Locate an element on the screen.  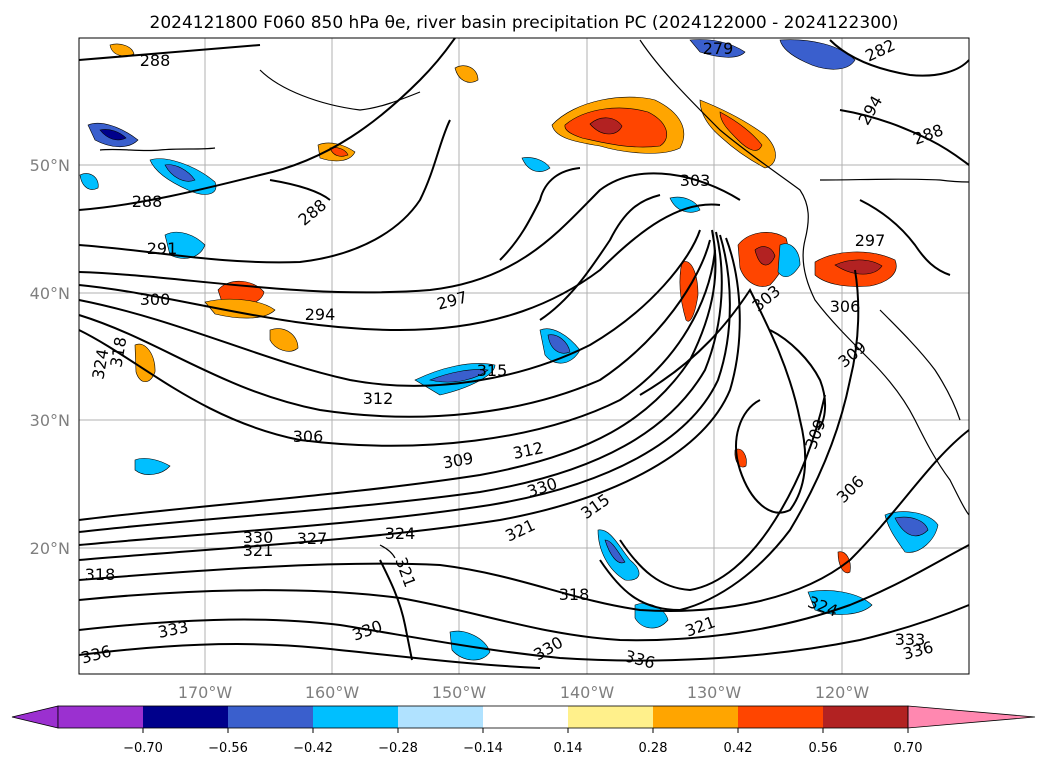
lon-label: 160°W is located at coordinates (332, 692).